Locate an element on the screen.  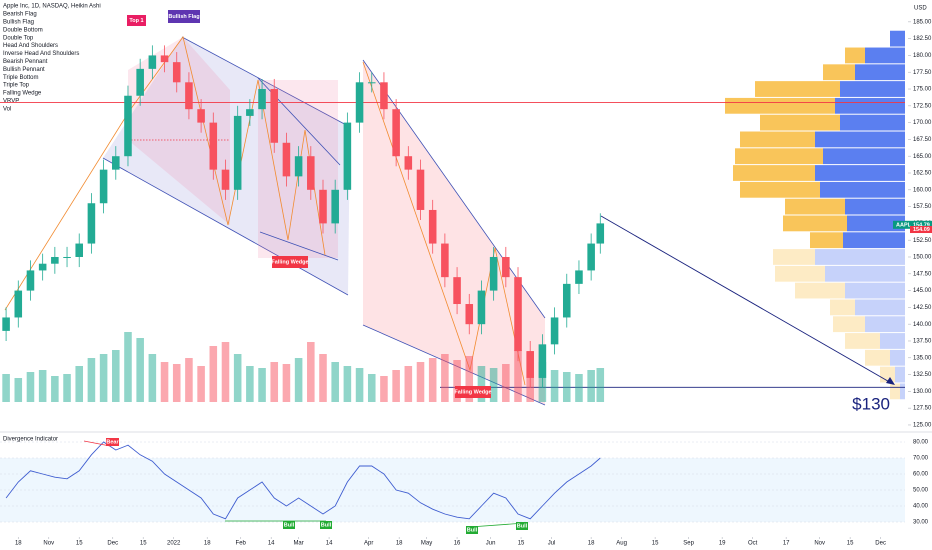
y-tick-label: 145.00 is located at coordinates (922, 291).